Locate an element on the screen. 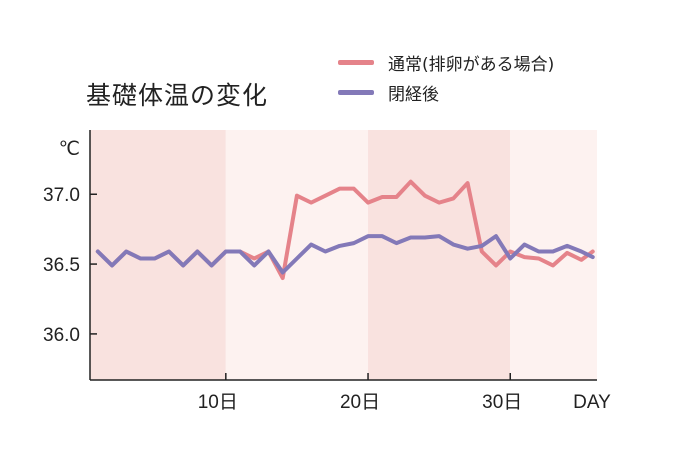 The height and width of the screenshot is (453, 680). legend-swatch-normal is located at coordinates (356, 62).